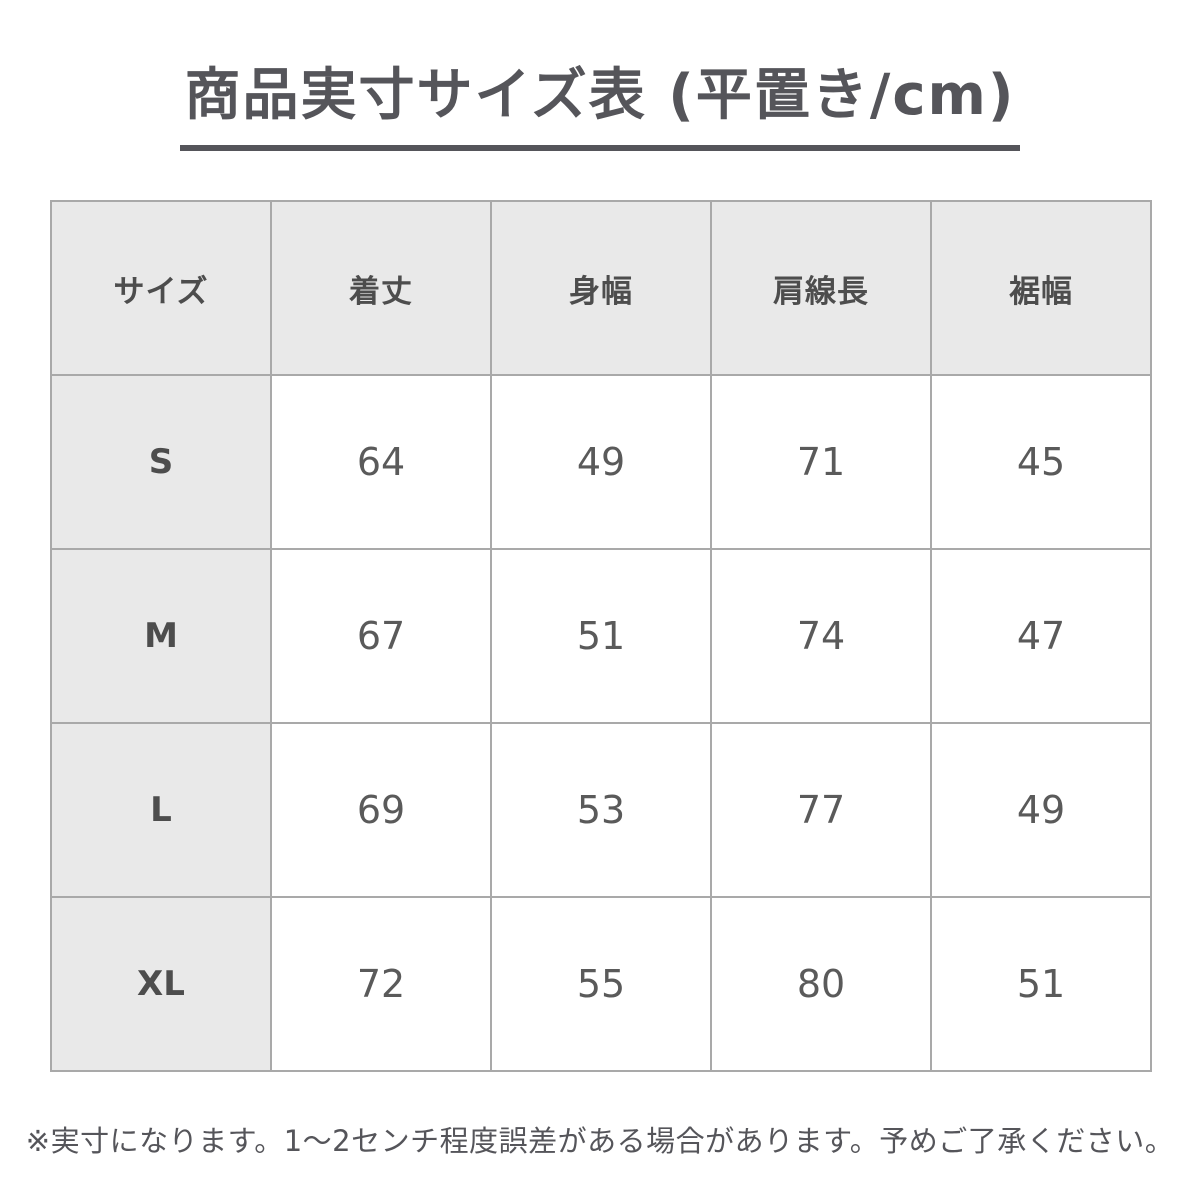  What do you see at coordinates (821, 984) in the screenshot?
I see `value-cell: 80` at bounding box center [821, 984].